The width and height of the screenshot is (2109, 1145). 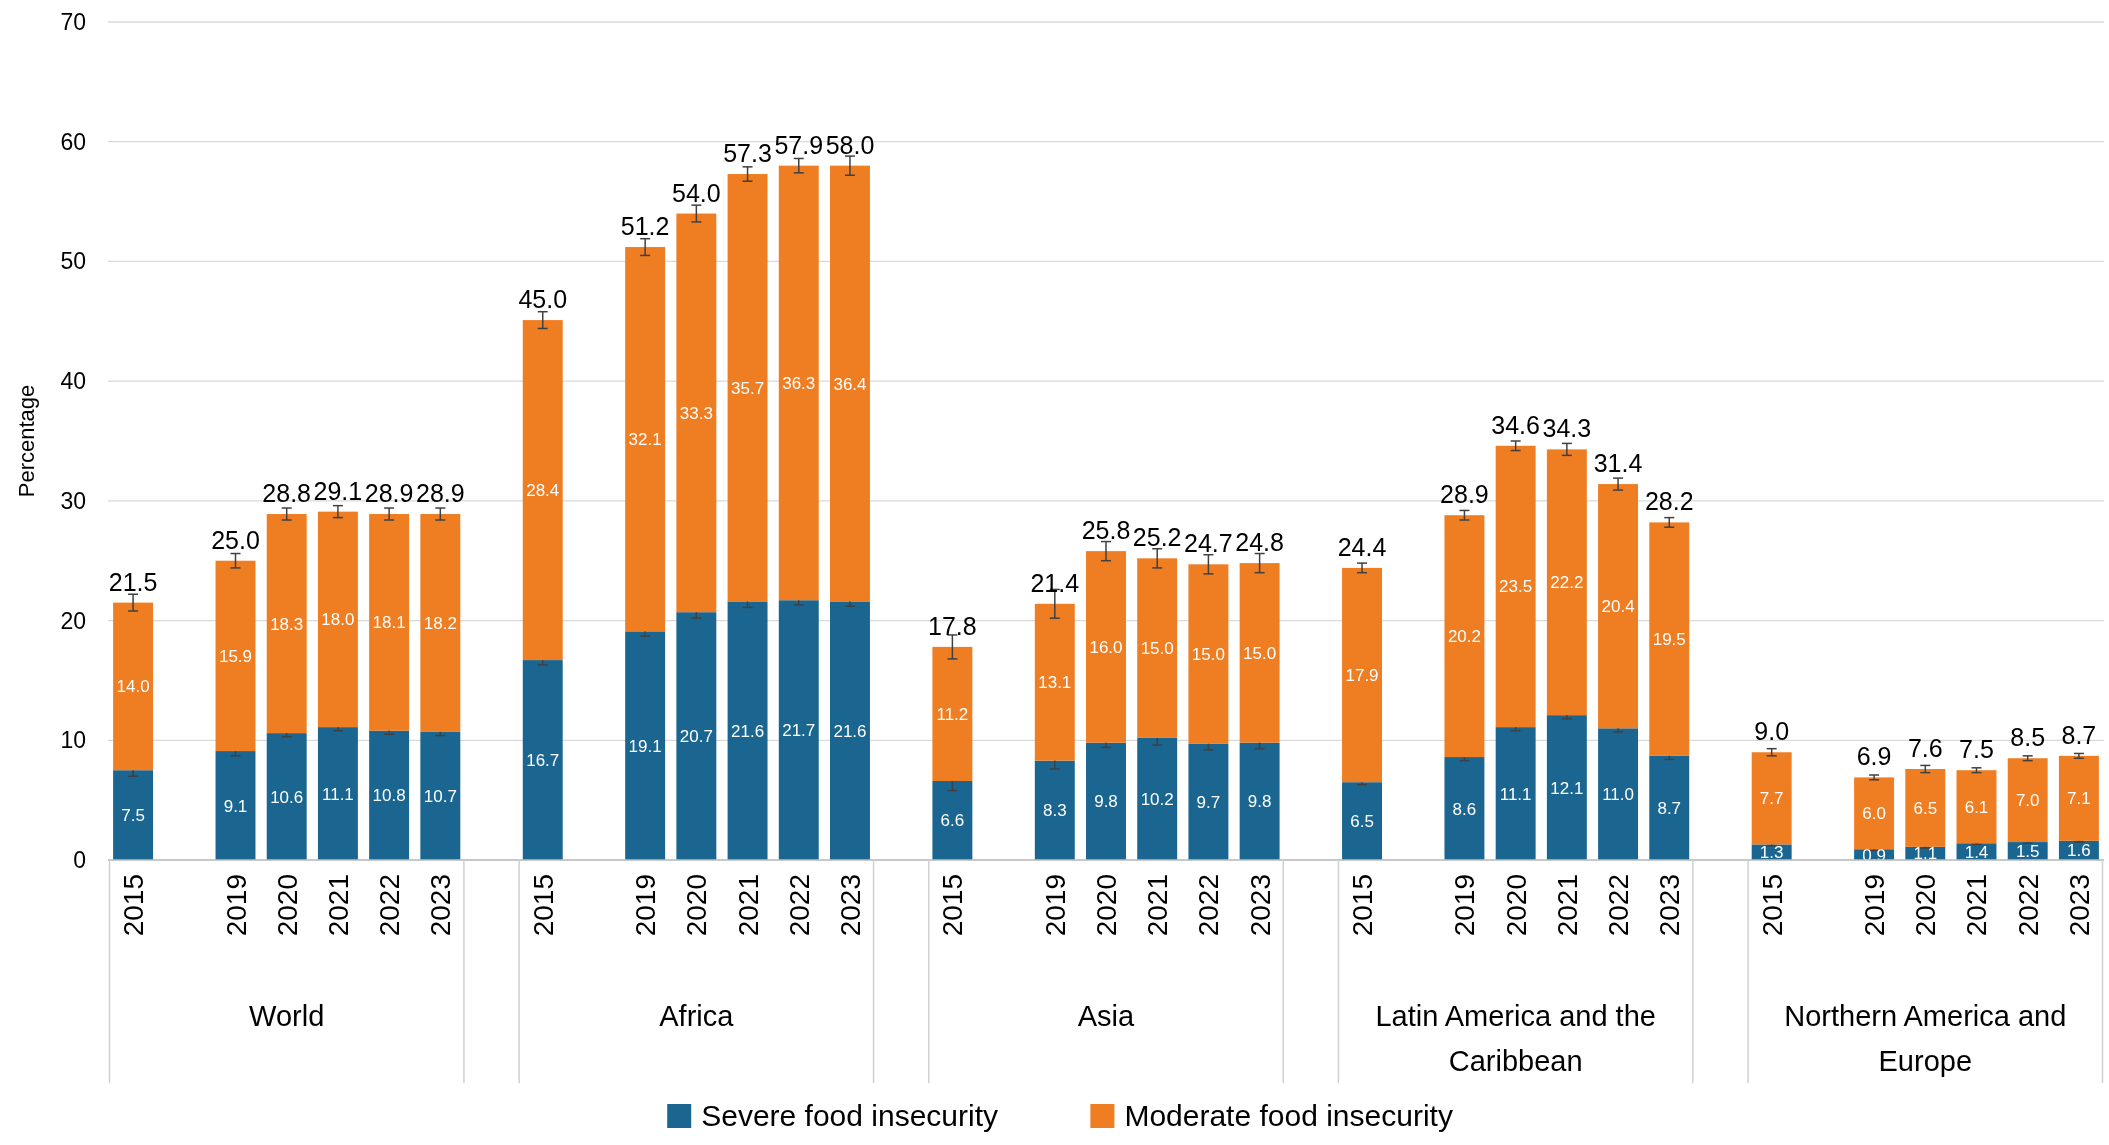 What do you see at coordinates (235, 806) in the screenshot?
I see `data-label: 9.1` at bounding box center [235, 806].